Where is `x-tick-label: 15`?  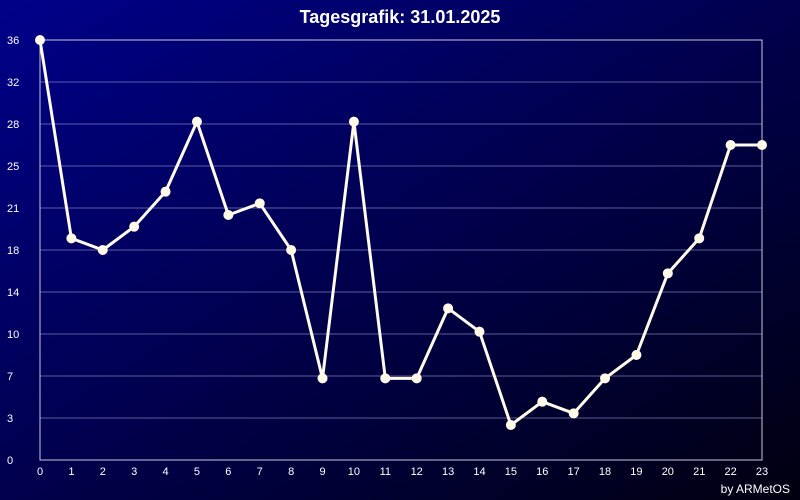
x-tick-label: 15 is located at coordinates (511, 472).